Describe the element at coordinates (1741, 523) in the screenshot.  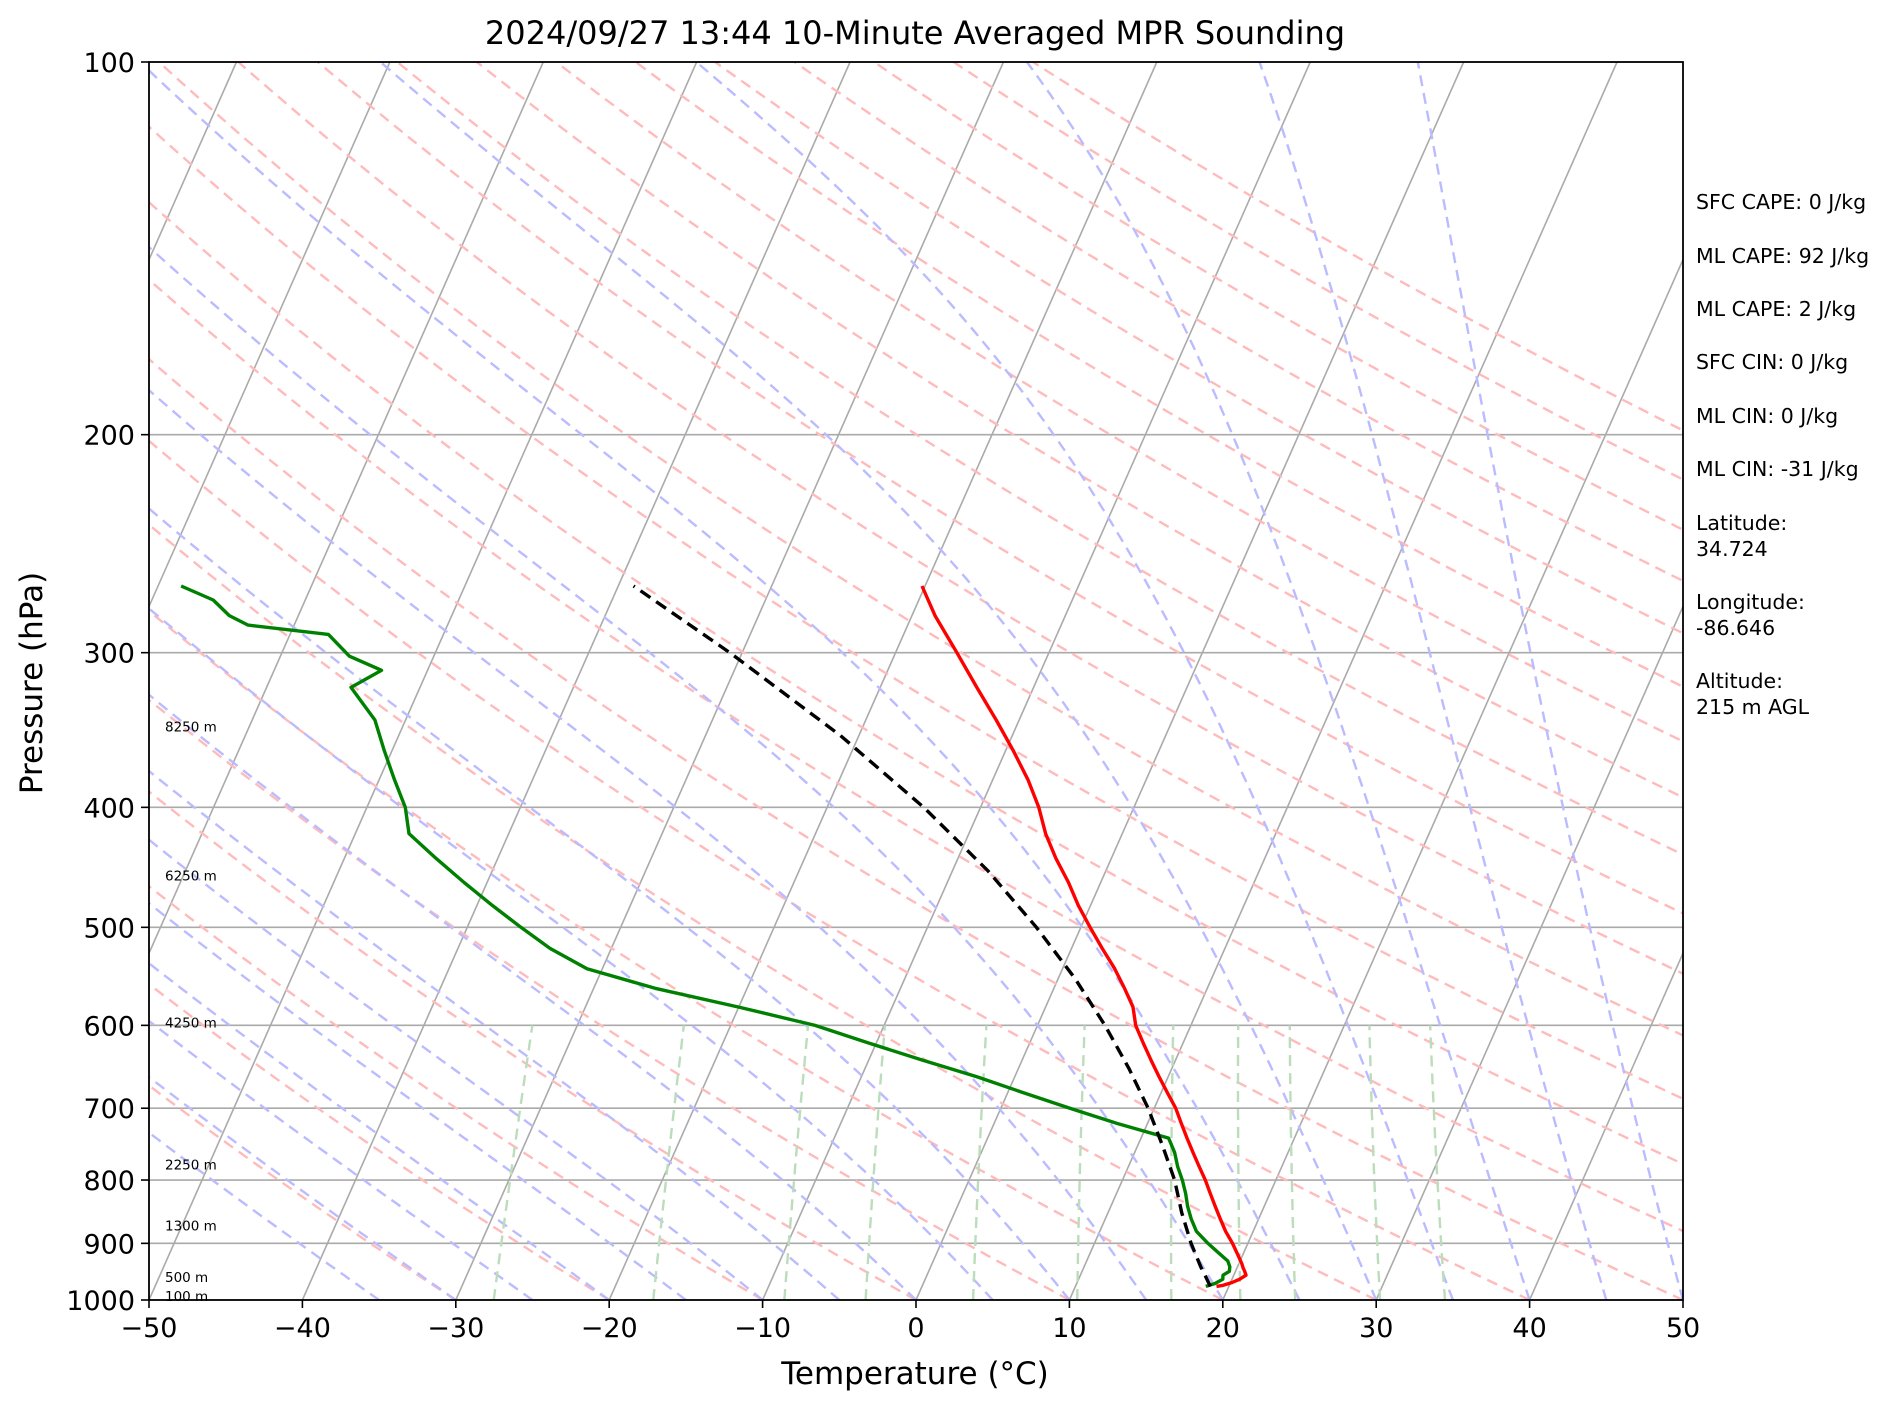
I see `latitude-label: Latitude:` at that location.